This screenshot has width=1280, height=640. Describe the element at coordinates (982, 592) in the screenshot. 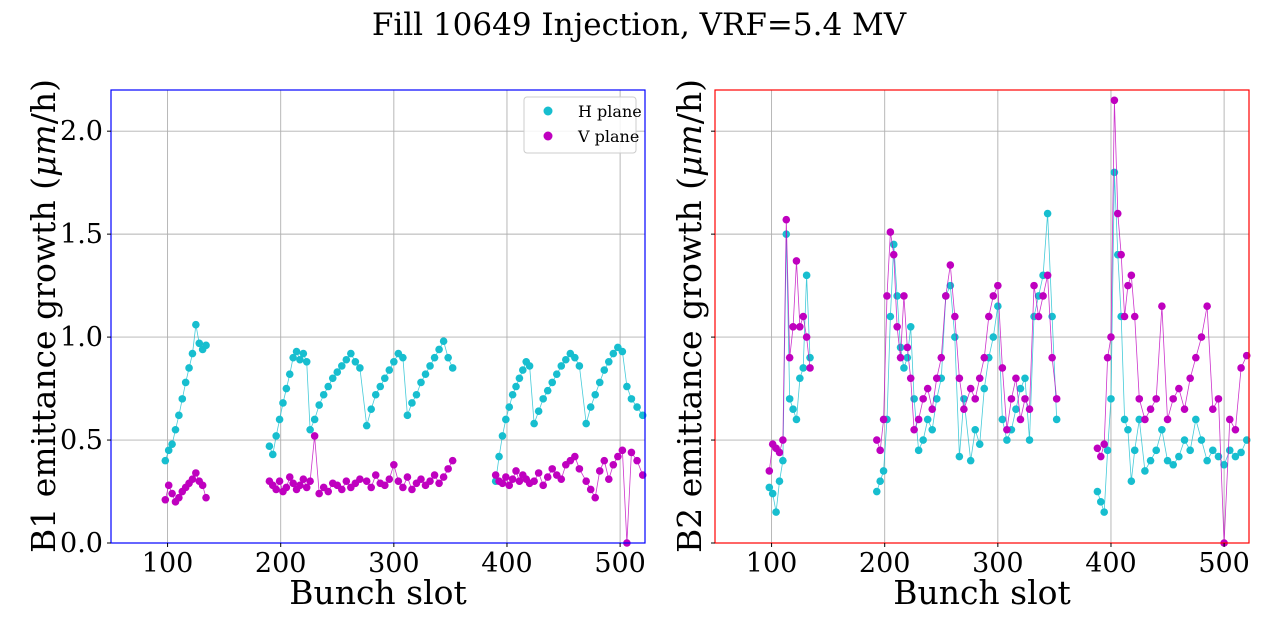

I see `b2-x-axis-label: Bunch slot` at that location.